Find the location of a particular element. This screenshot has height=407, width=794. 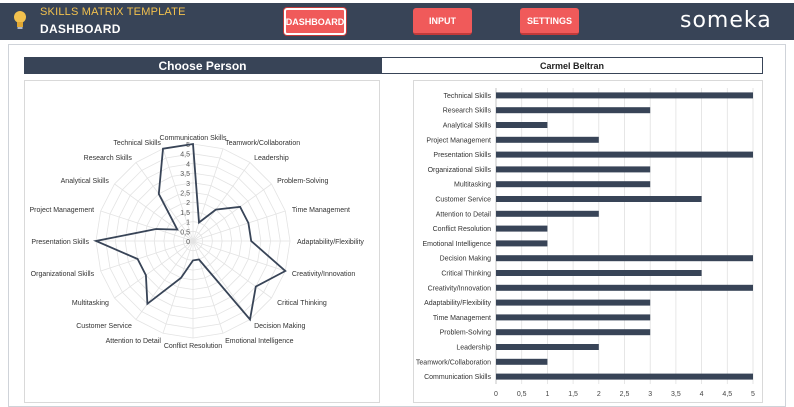

radar-tick-label: 4 is located at coordinates (188, 164).